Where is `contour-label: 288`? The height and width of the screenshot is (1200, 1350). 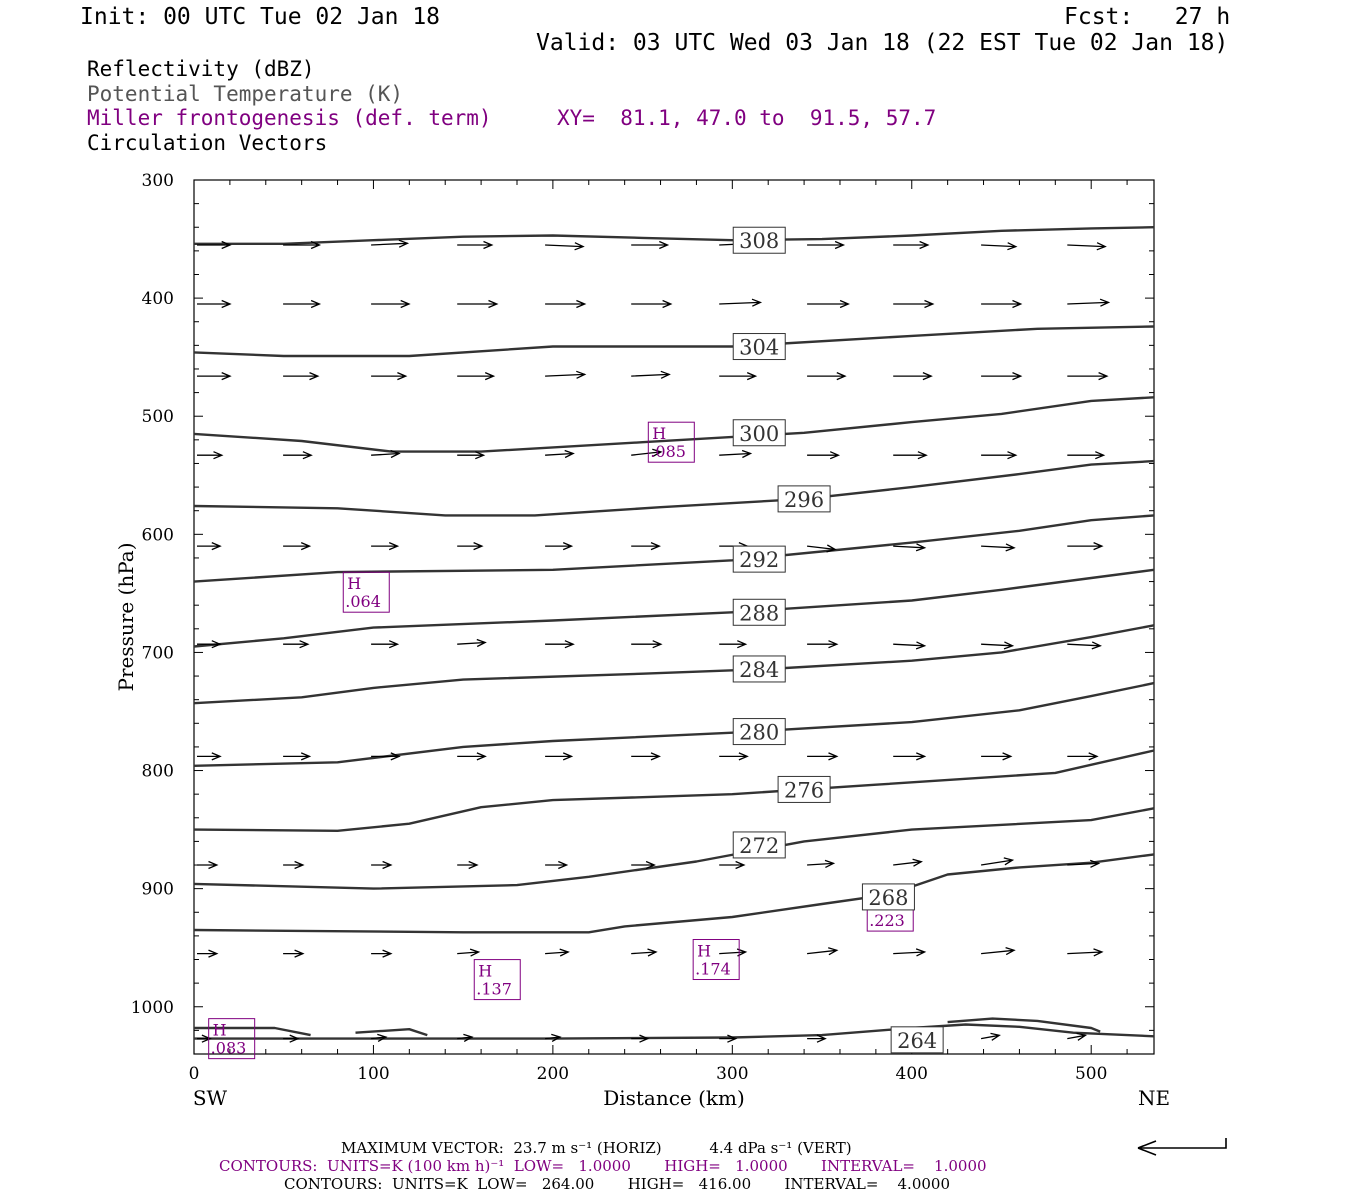 contour-label: 288 is located at coordinates (759, 613).